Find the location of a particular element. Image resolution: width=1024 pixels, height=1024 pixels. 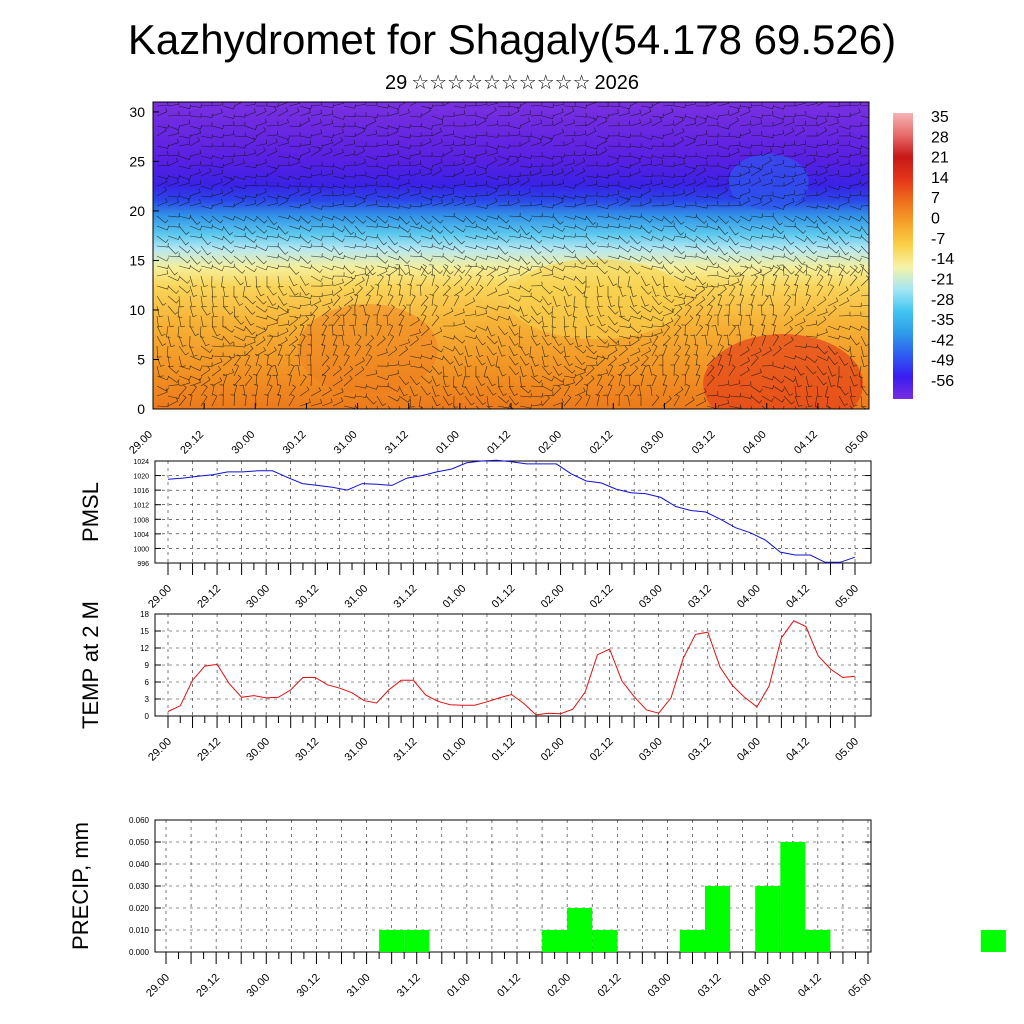

colorbar-label: -7 is located at coordinates (938, 239).